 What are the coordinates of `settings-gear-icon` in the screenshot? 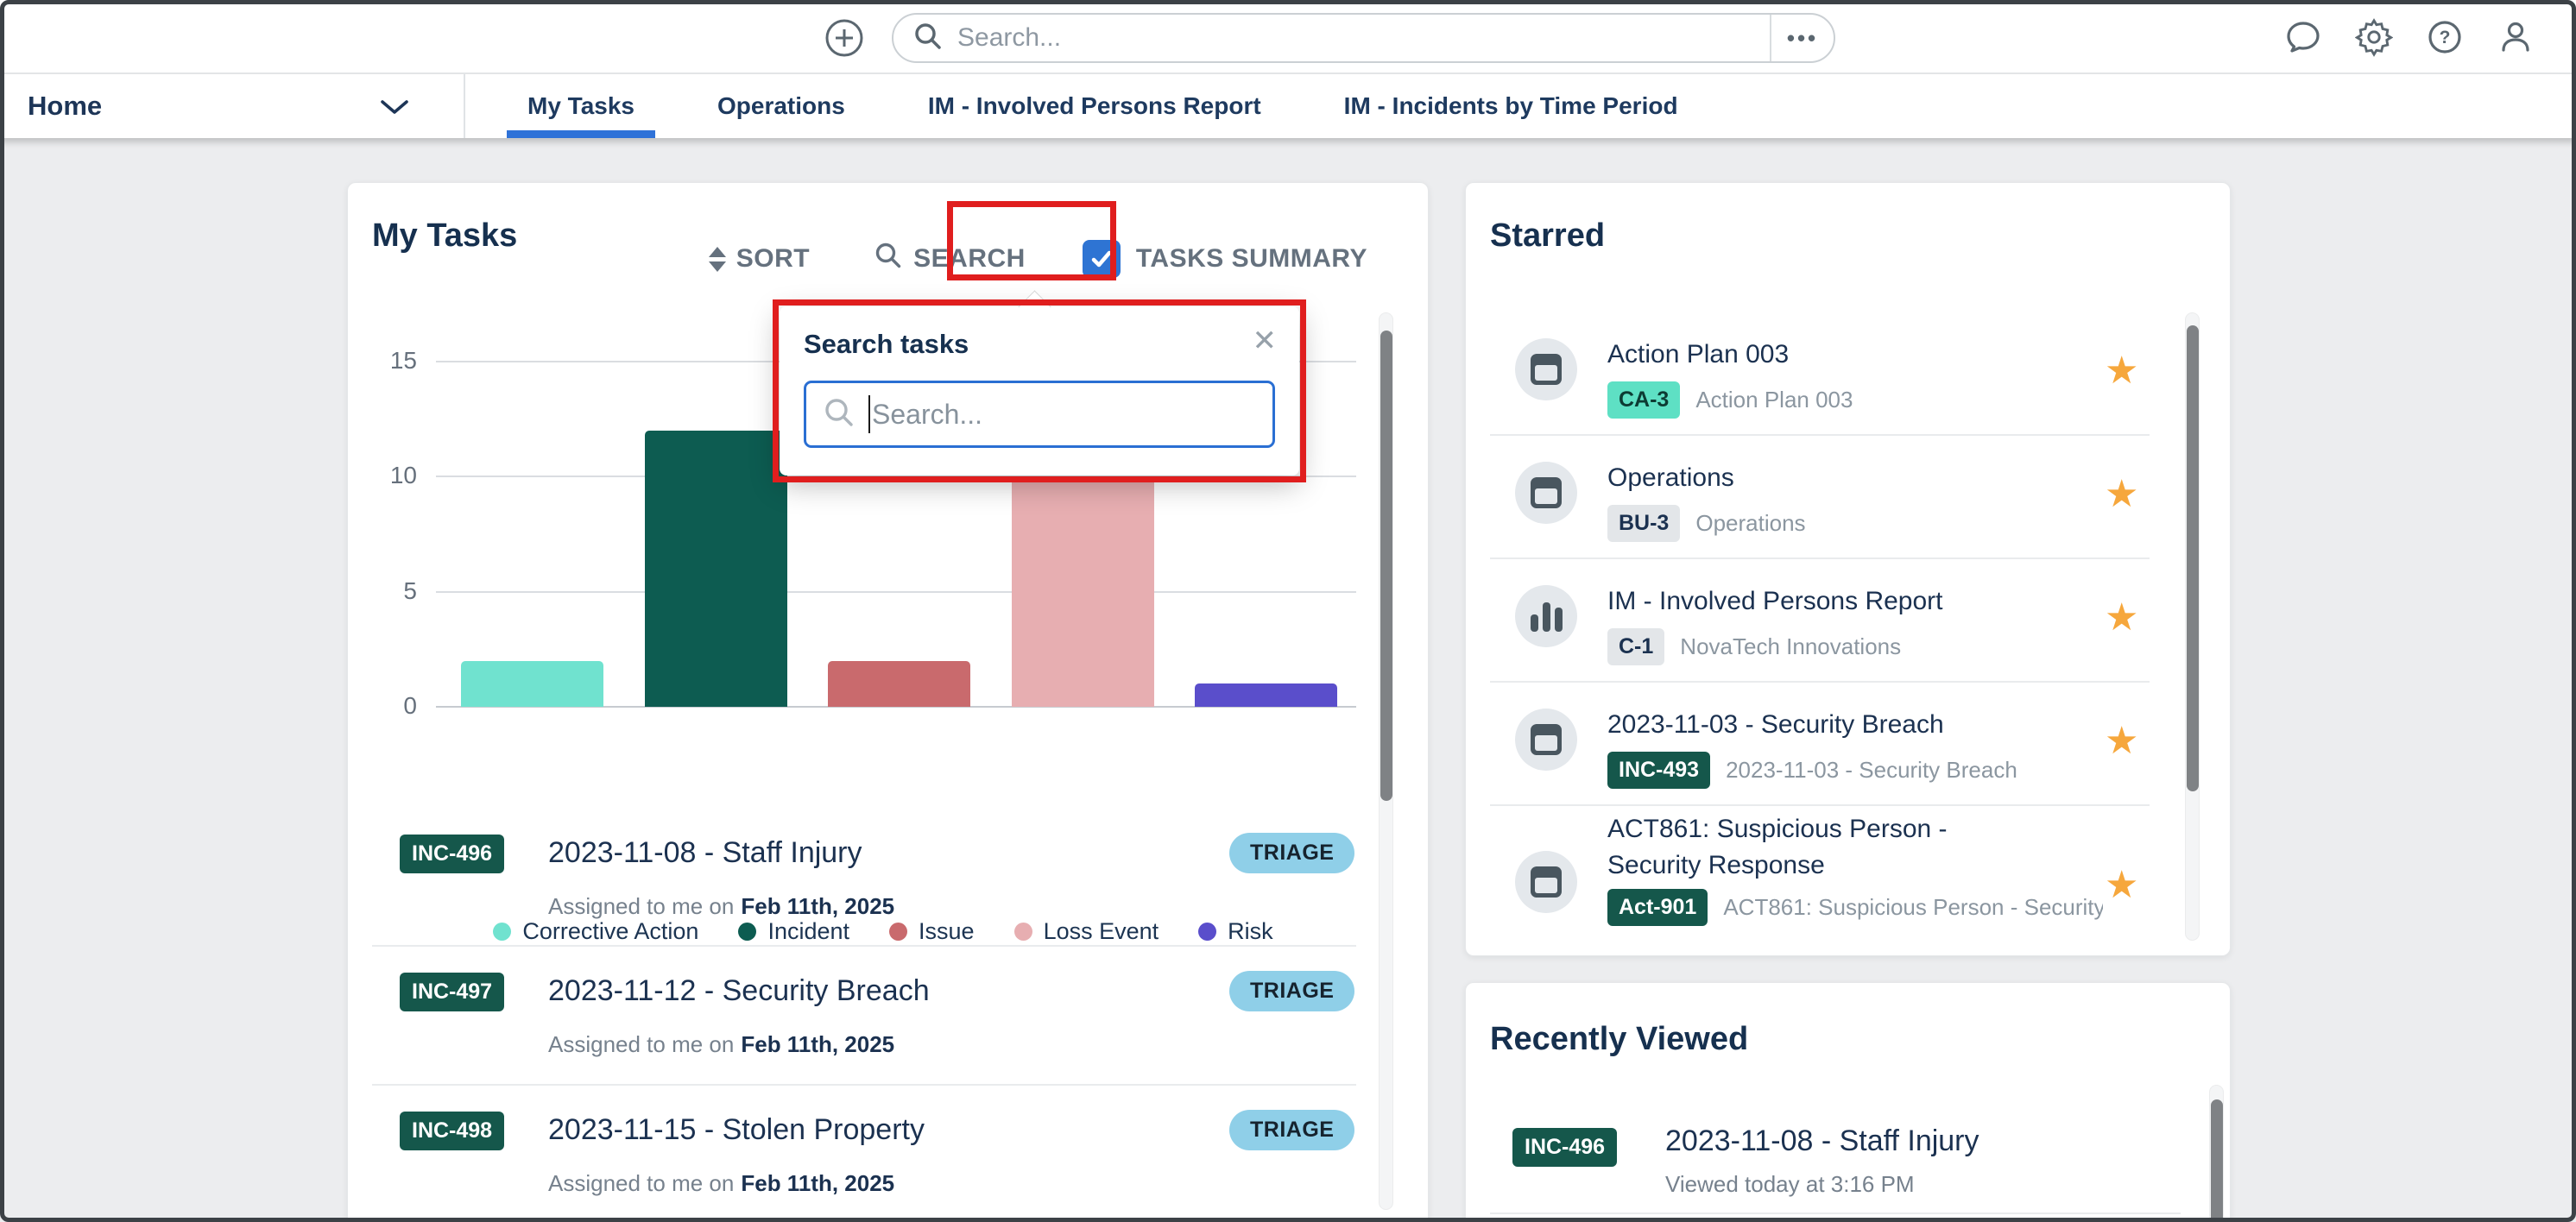 It's located at (2374, 37).